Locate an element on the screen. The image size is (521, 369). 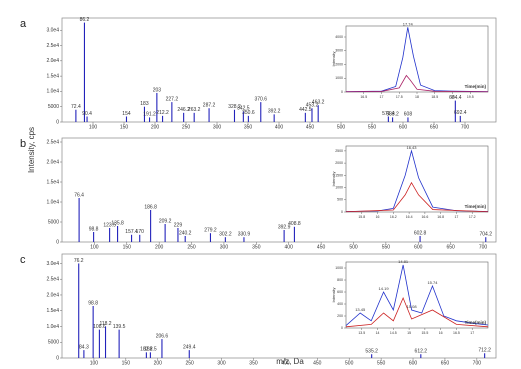
x-tick-label: 200 is located at coordinates (159, 247).